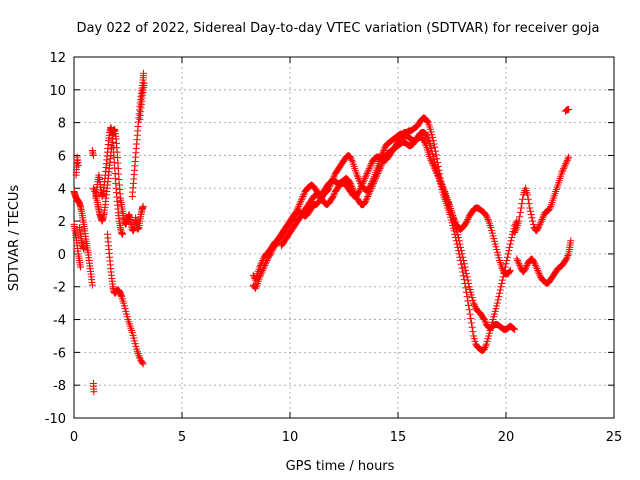 This screenshot has width=640, height=480. Describe the element at coordinates (59, 321) in the screenshot. I see `y-tick-label: -4` at that location.